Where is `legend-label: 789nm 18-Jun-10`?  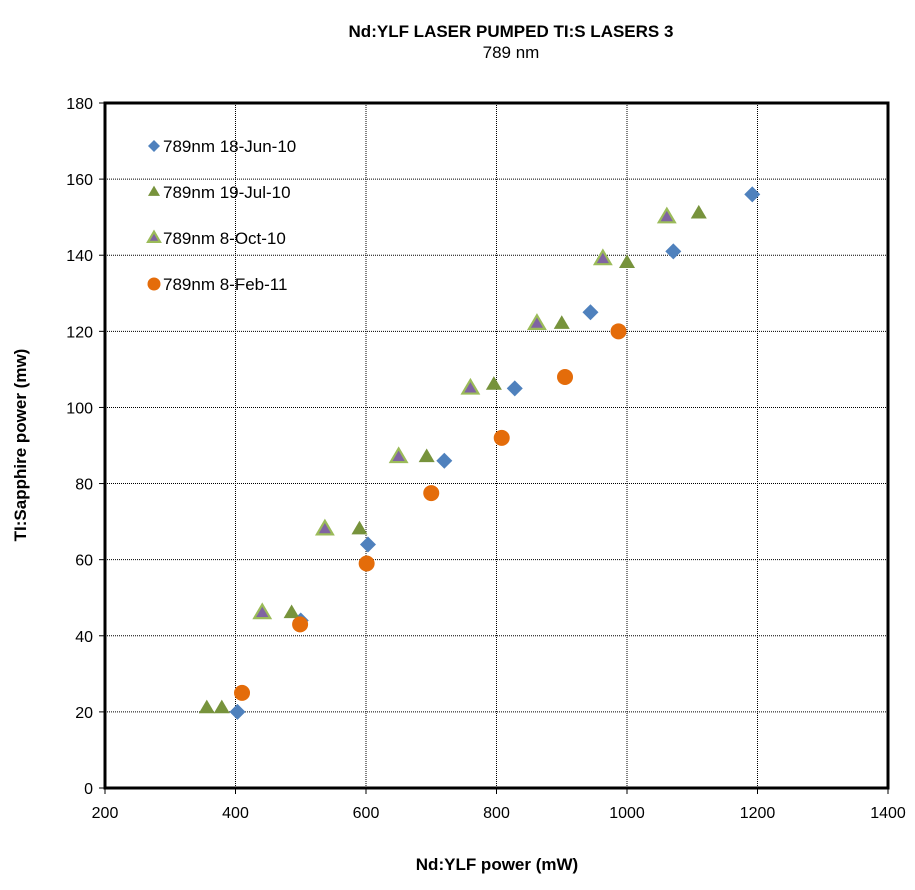
legend-label: 789nm 18-Jun-10 is located at coordinates (229, 146).